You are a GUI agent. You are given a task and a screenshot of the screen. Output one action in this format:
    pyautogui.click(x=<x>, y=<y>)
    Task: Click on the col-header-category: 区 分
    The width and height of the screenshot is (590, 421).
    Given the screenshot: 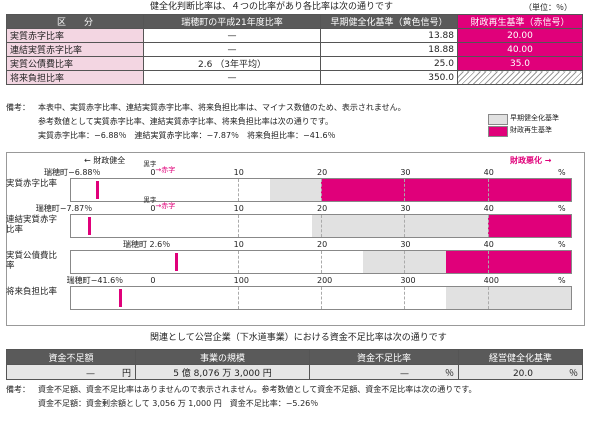 What is the action you would take?
    pyautogui.click(x=75, y=21)
    